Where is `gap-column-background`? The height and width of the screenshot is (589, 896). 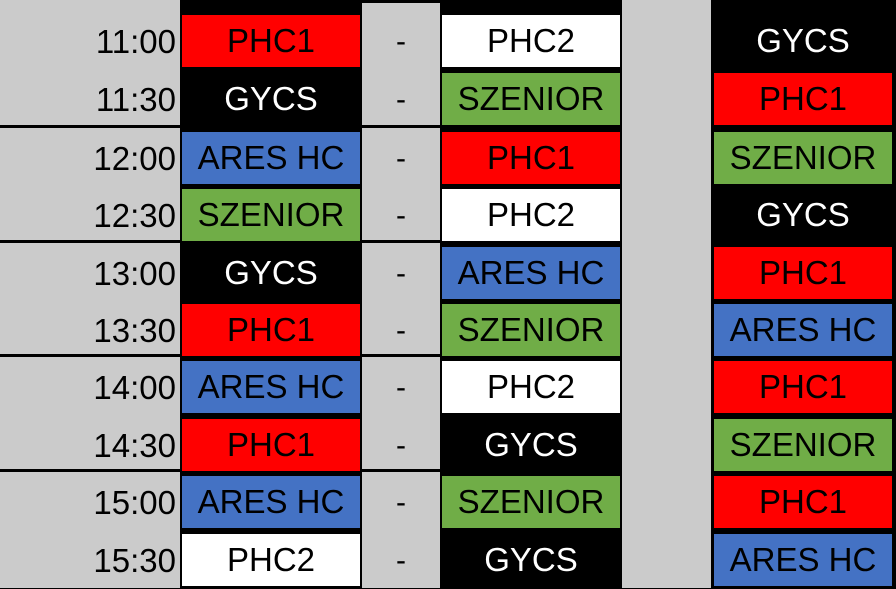 gap-column-background is located at coordinates (666, 294).